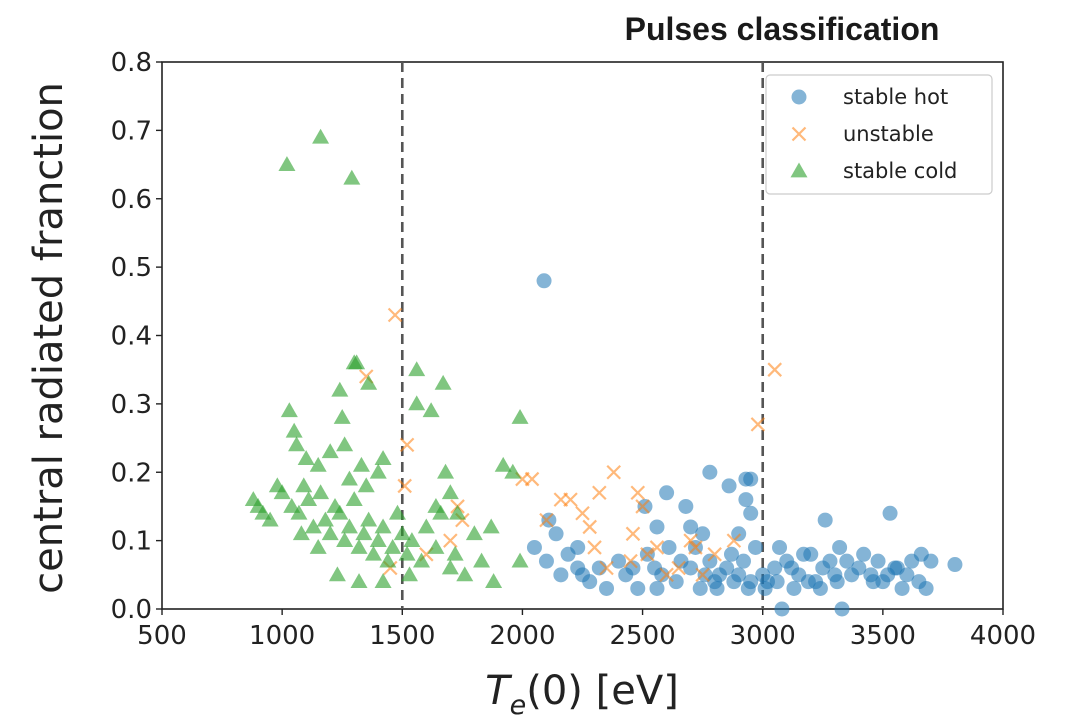 This screenshot has height=721, width=1069. I want to click on y-tick-label: 0.4, so click(131, 337).